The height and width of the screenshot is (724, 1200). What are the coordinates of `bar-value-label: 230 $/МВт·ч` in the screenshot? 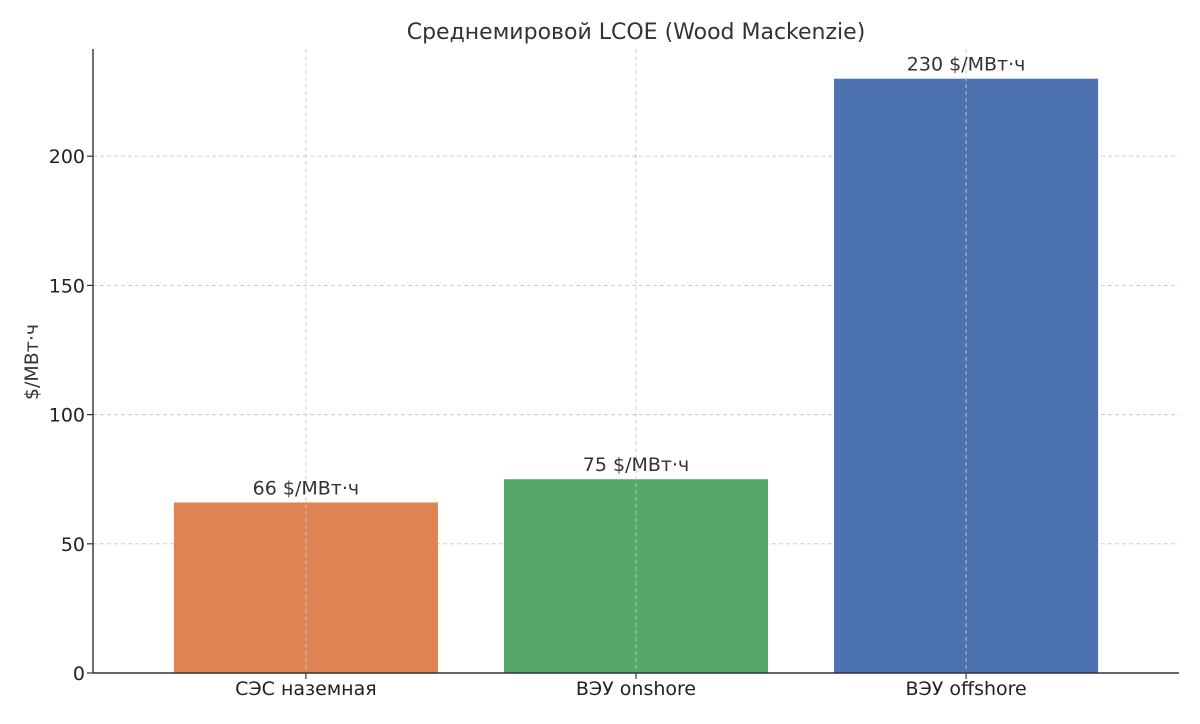 It's located at (966, 65).